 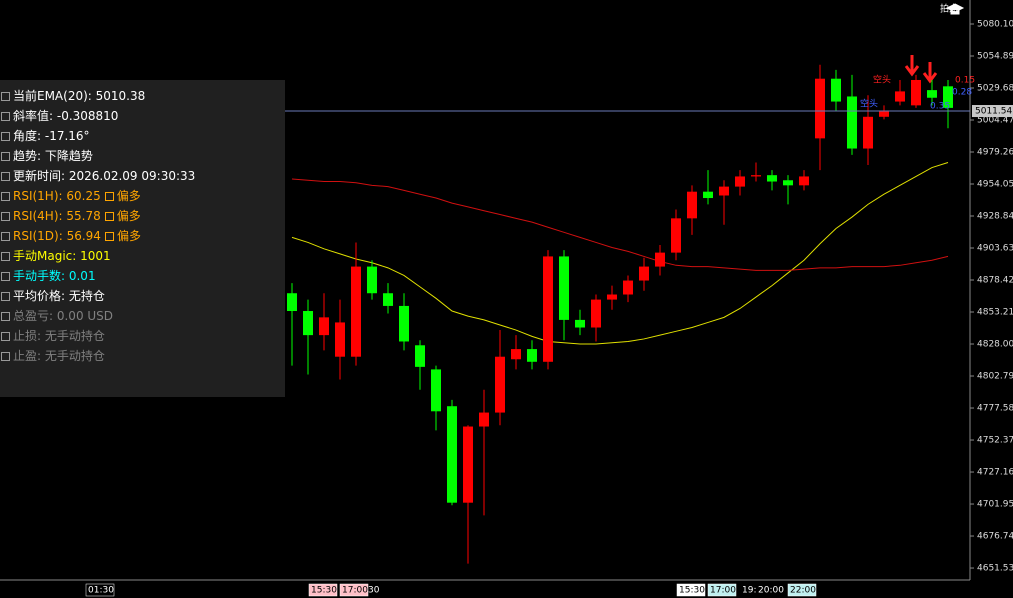 I want to click on current-price-label: 5011.54, so click(x=993, y=112).